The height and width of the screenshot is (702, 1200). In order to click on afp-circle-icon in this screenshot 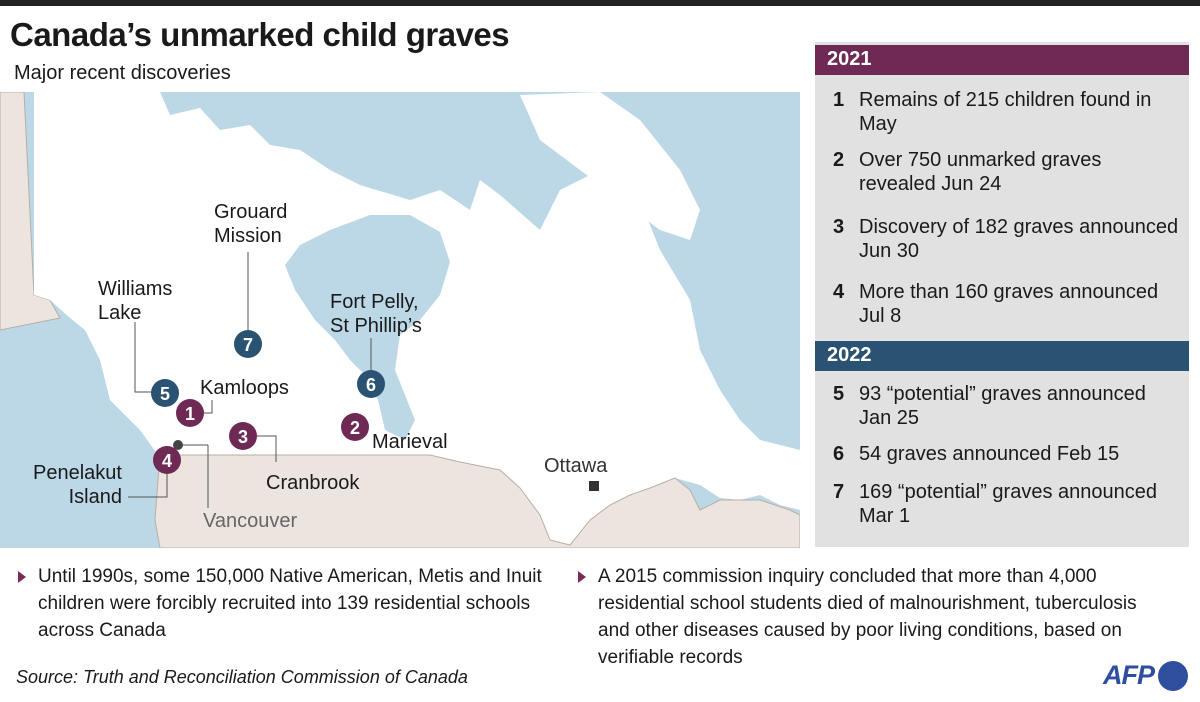, I will do `click(1173, 675)`.